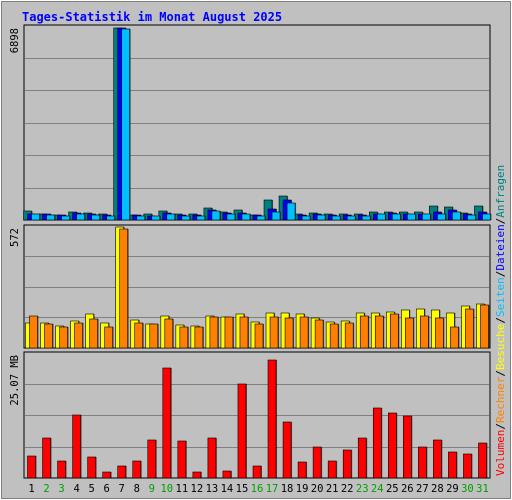 The height and width of the screenshot is (500, 512). Describe the element at coordinates (500, 453) in the screenshot. I see `legend-entry-volumen: Volumen` at that location.